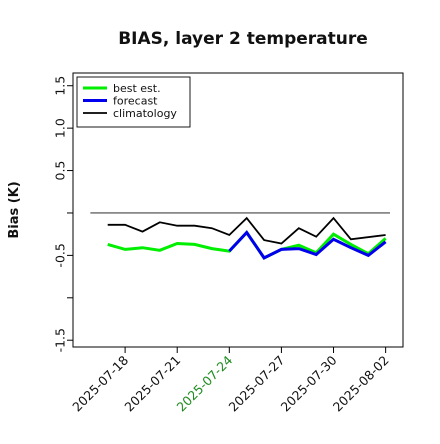 Image resolution: width=440 pixels, height=444 pixels. I want to click on chart-title: BIAS, layer 2 temperature, so click(243, 39).